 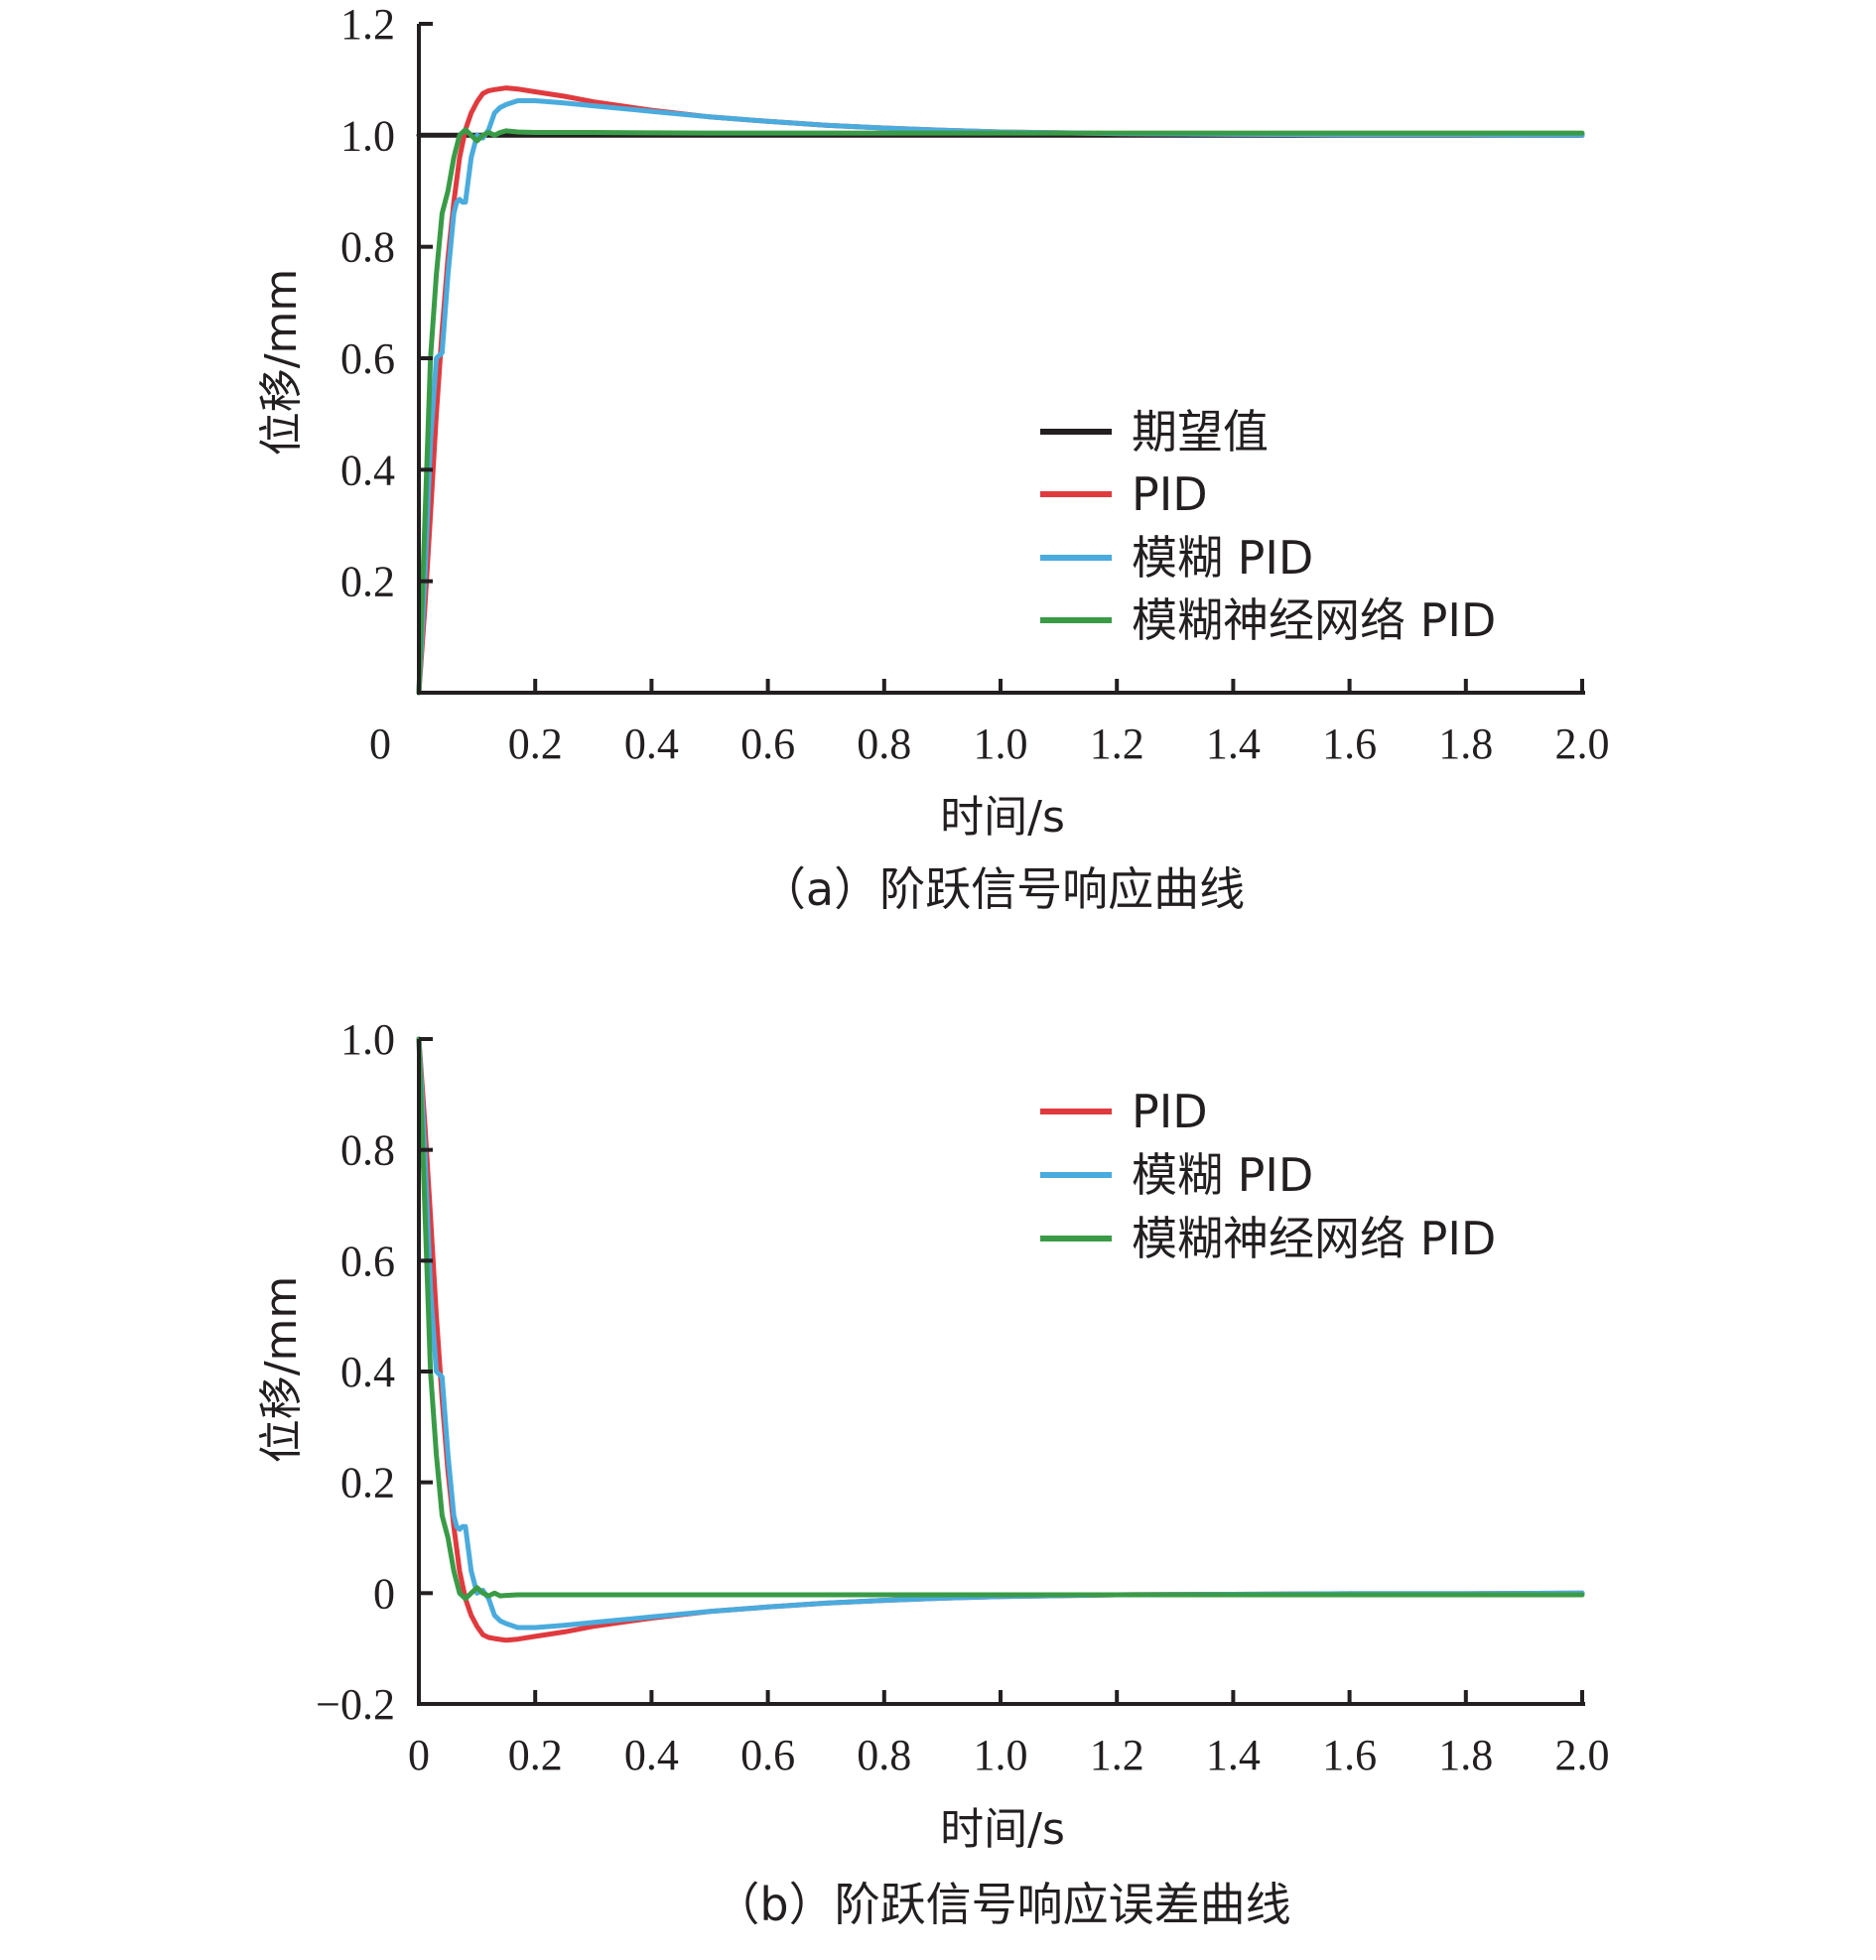 I want to click on y-ticks: 0.2 0.4 0.6 0.8 1.0 1.2, so click(x=386, y=303).